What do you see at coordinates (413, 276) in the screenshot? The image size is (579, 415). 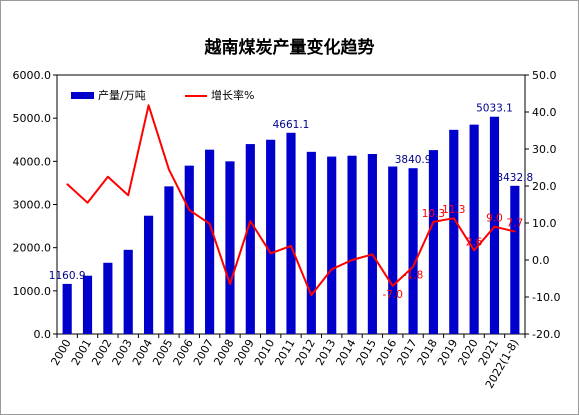 I see `line-data-label: -1.8` at bounding box center [413, 276].